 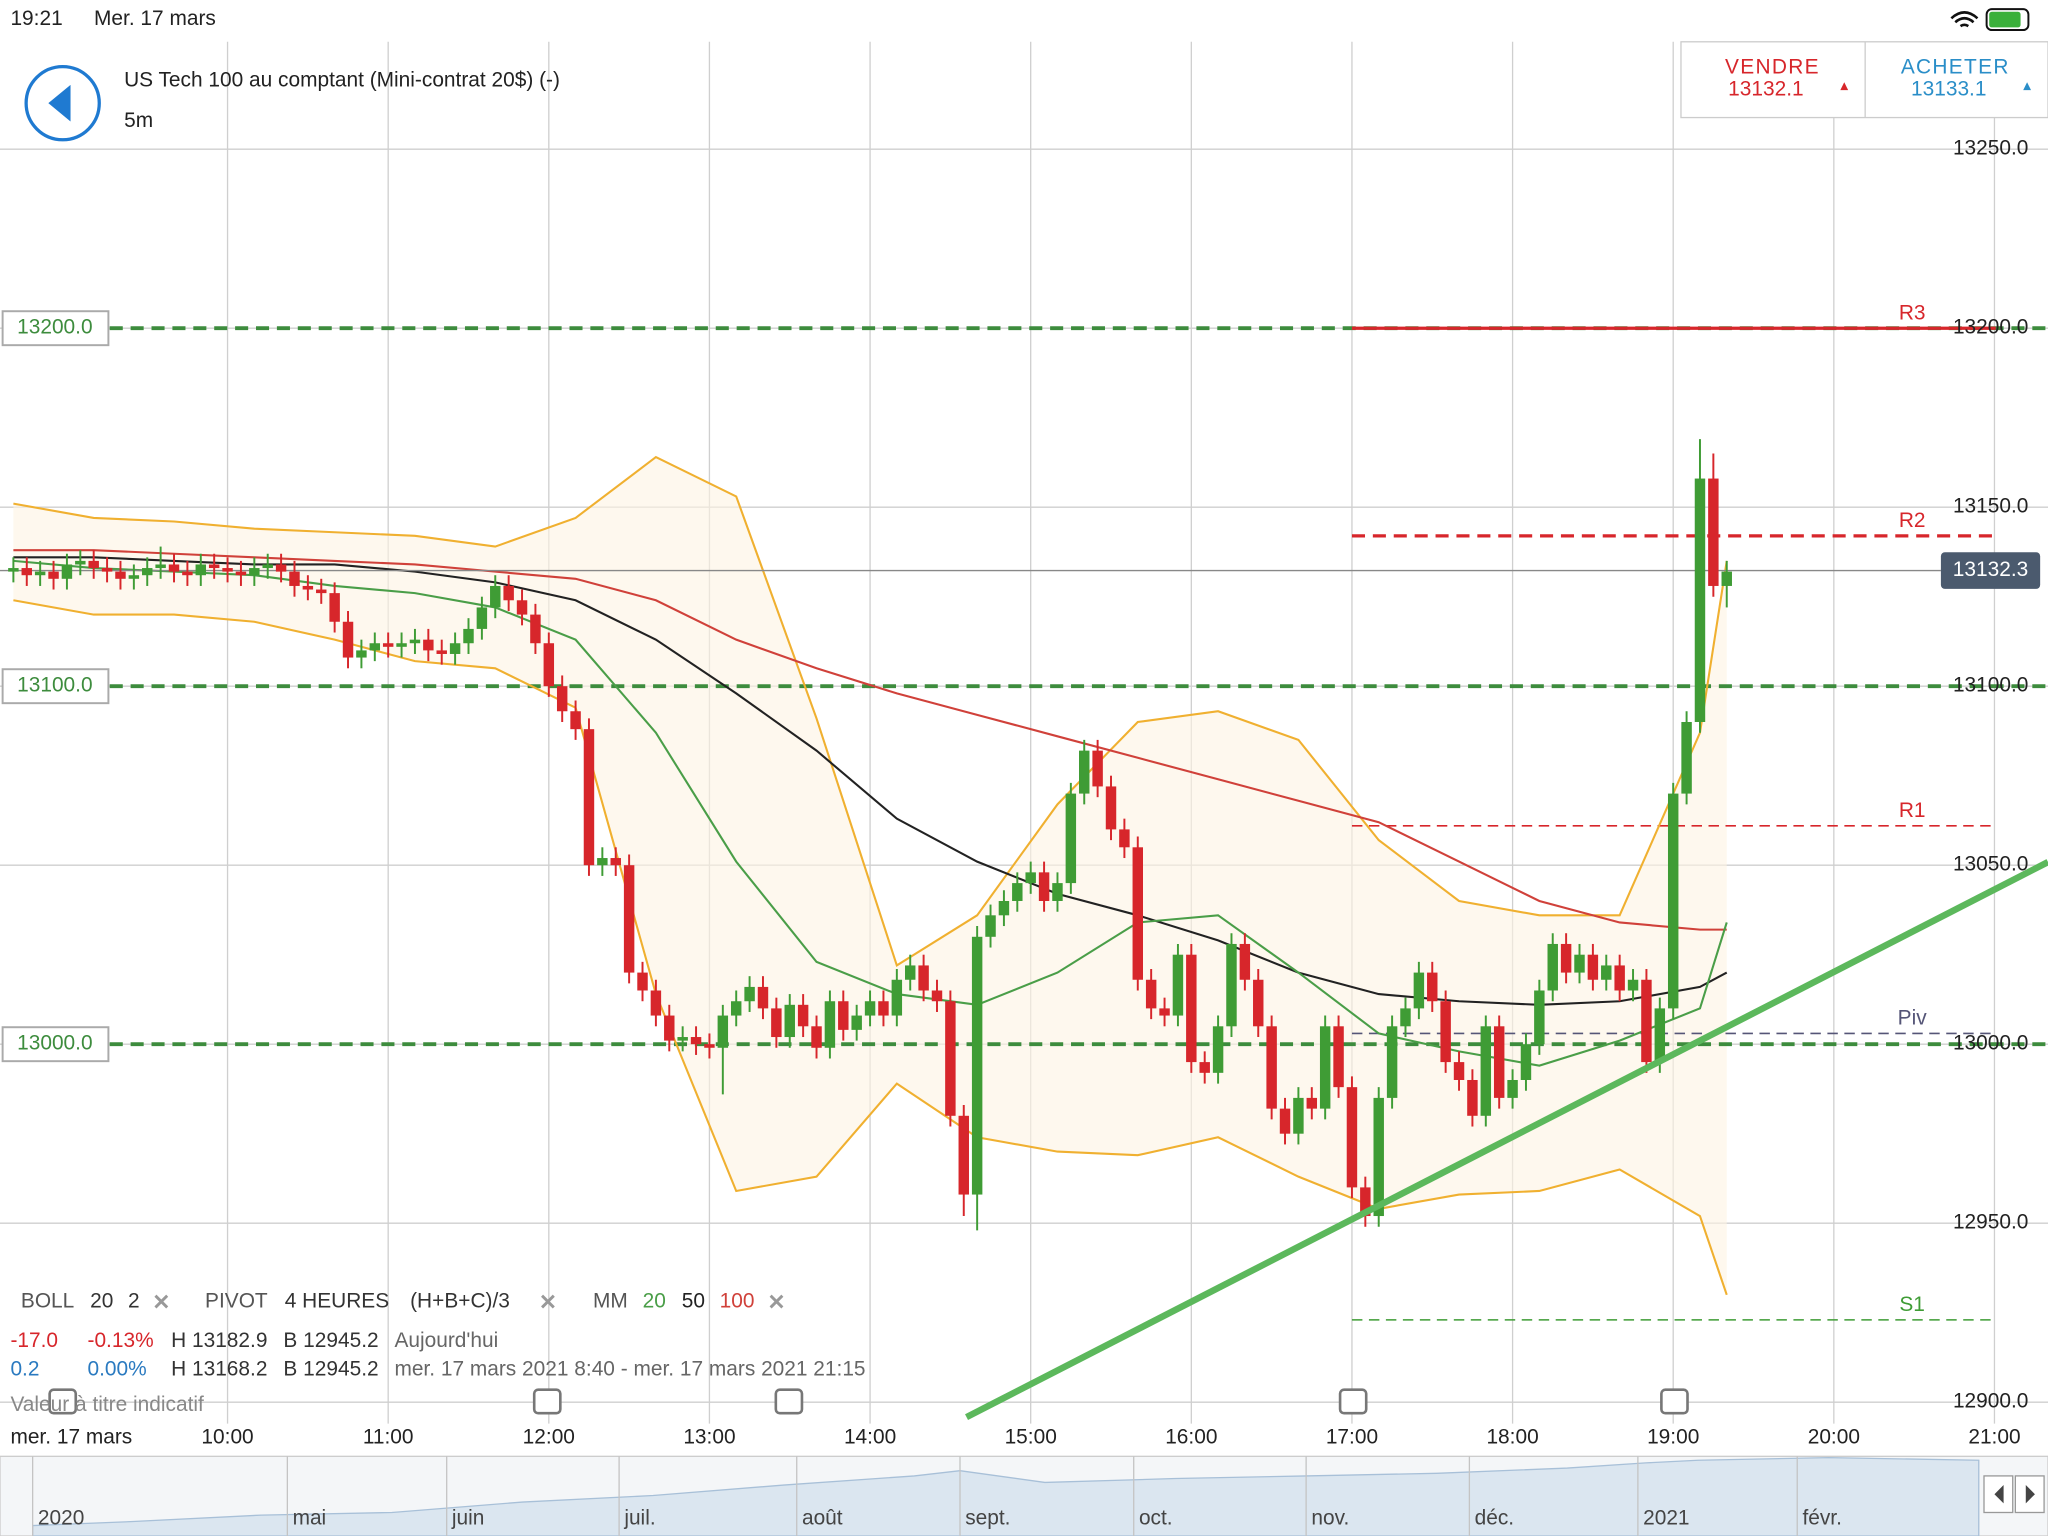 I want to click on stat: 0.00%, so click(x=117, y=1369).